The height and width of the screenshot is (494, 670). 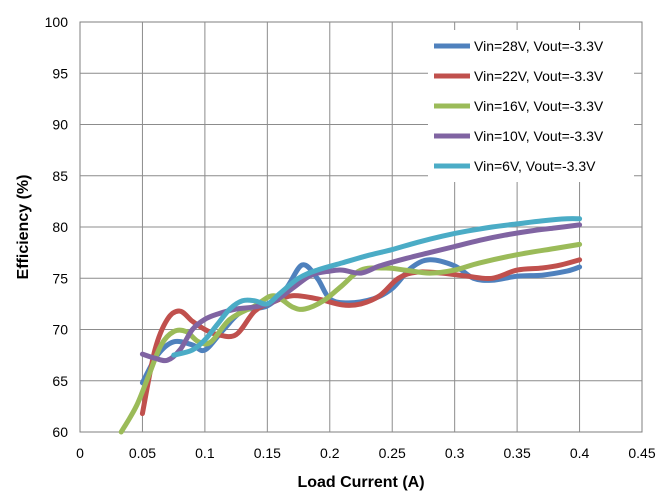 What do you see at coordinates (60, 176) in the screenshot?
I see `y-tick-label: 85` at bounding box center [60, 176].